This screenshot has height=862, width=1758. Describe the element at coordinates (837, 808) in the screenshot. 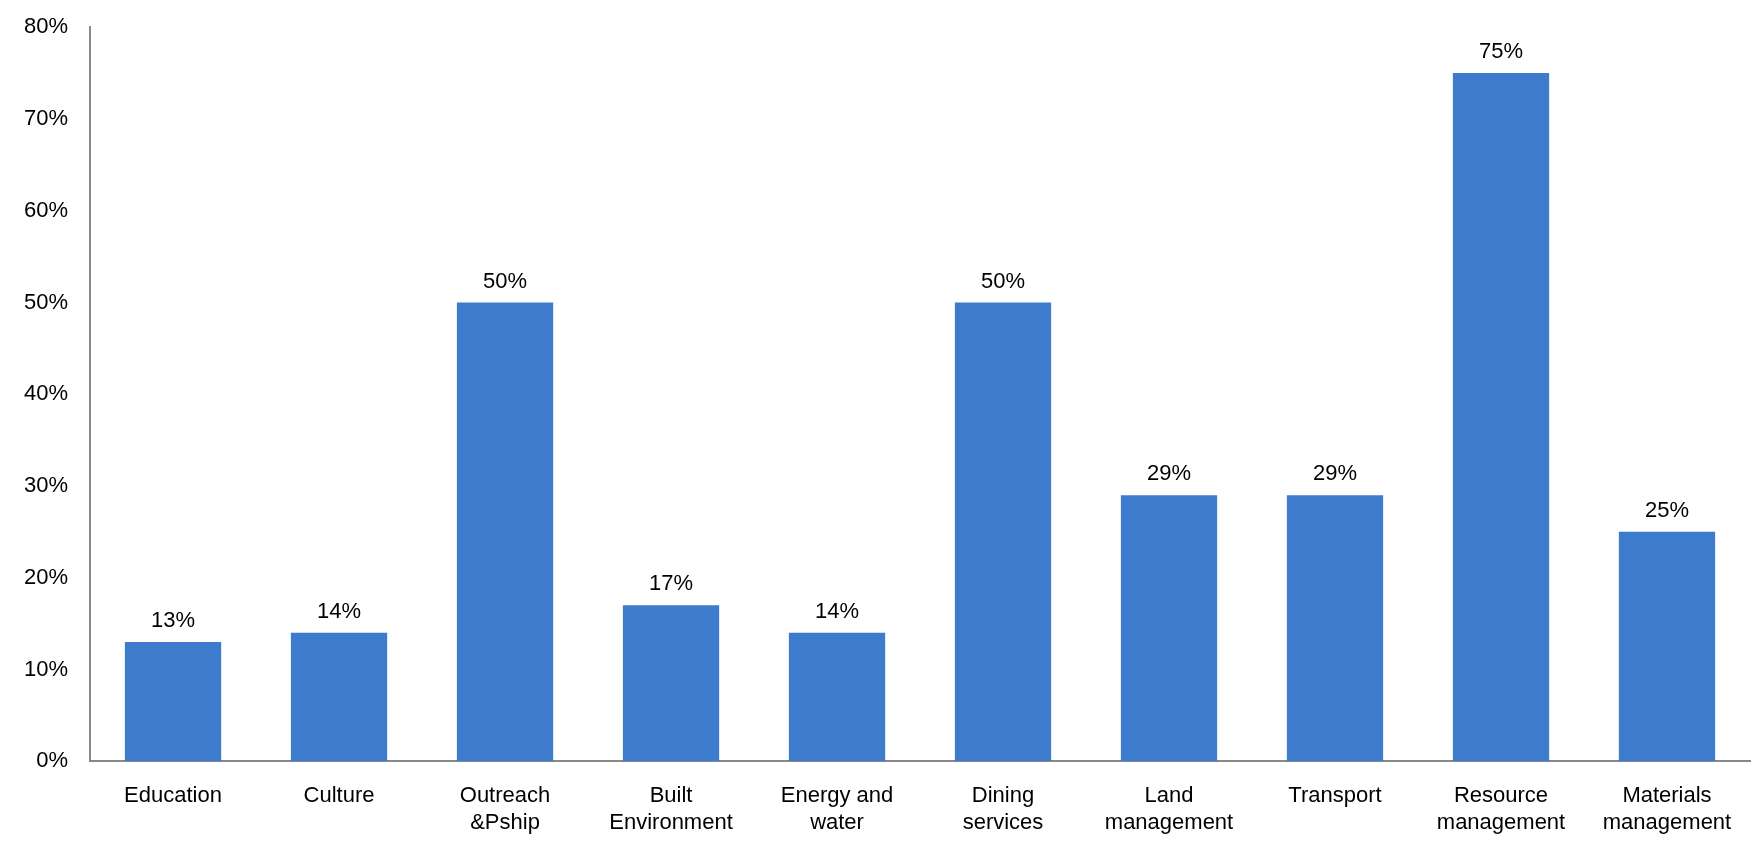

I see `x-tick-label: Energy and water` at that location.